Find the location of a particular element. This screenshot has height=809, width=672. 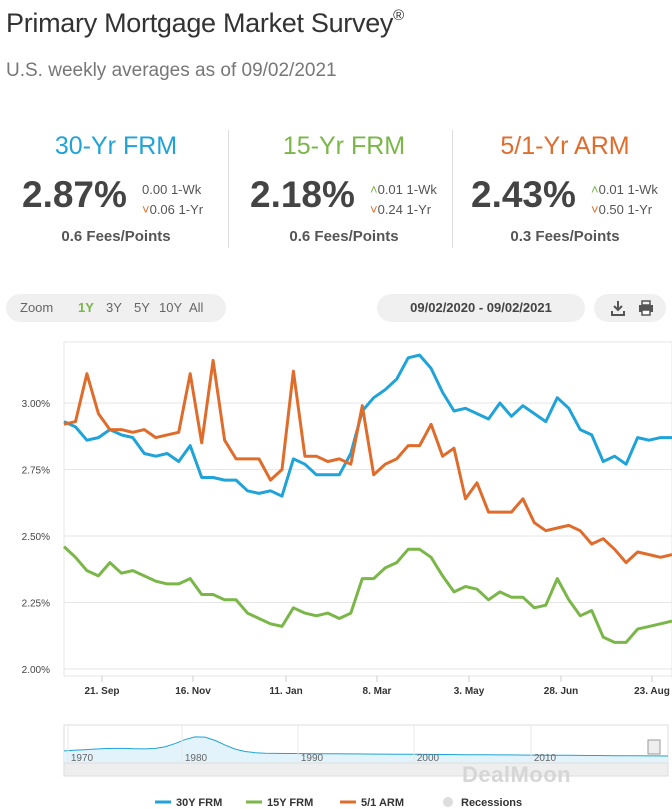

x-tick-label: 28. Jun is located at coordinates (561, 691).